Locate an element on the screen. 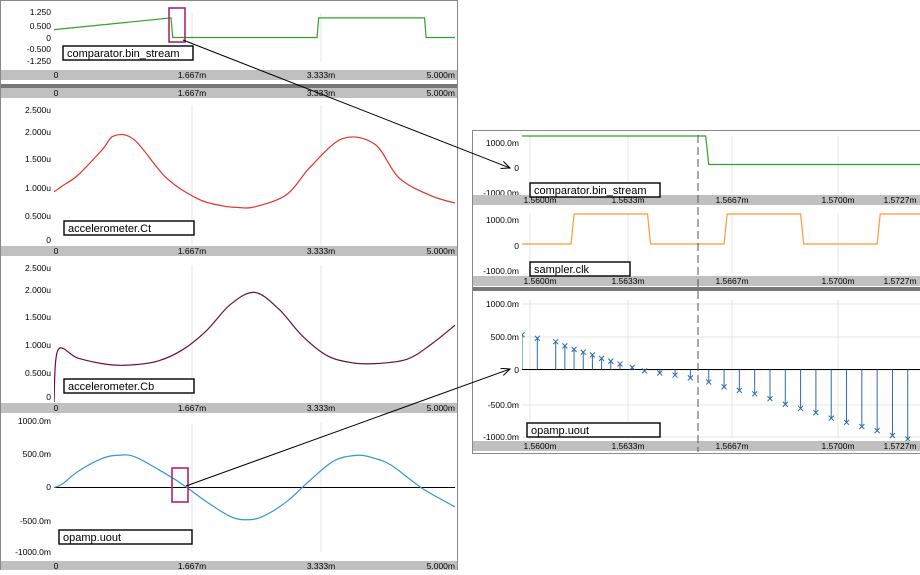  top-x-tick-label: 3.333m is located at coordinates (321, 93).